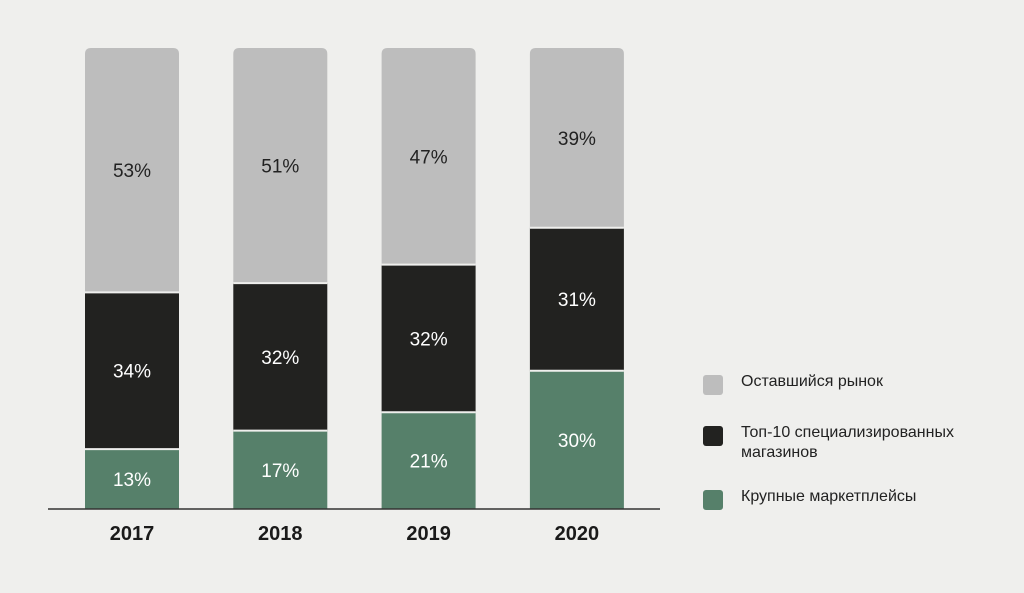 The image size is (1024, 593). I want to click on bar-label-2018-top10: 32%, so click(280, 358).